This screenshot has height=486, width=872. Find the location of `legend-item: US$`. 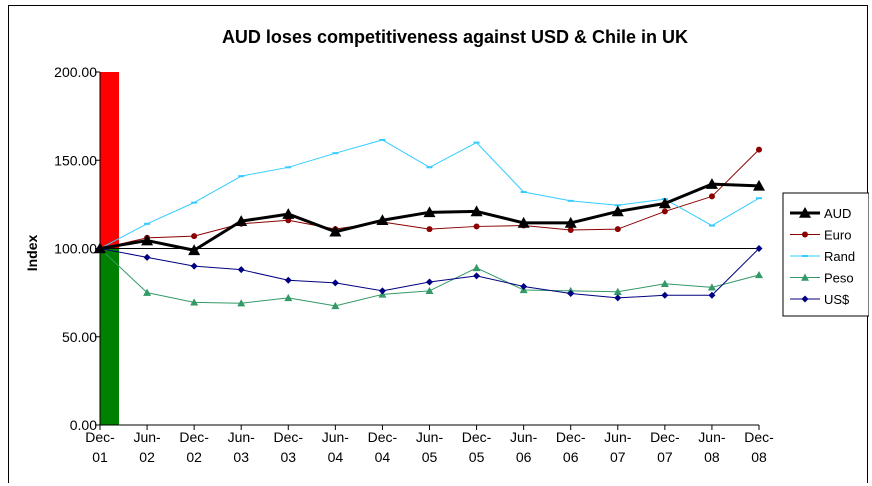

legend-item: US$ is located at coordinates (820, 299).